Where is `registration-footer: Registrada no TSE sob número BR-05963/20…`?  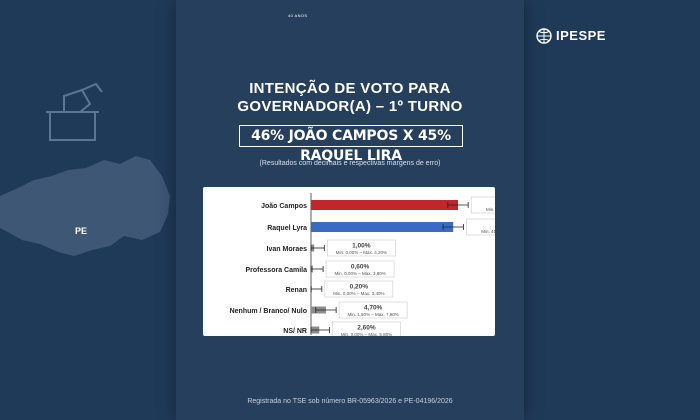 registration-footer: Registrada no TSE sob número BR-05963/20… is located at coordinates (350, 401).